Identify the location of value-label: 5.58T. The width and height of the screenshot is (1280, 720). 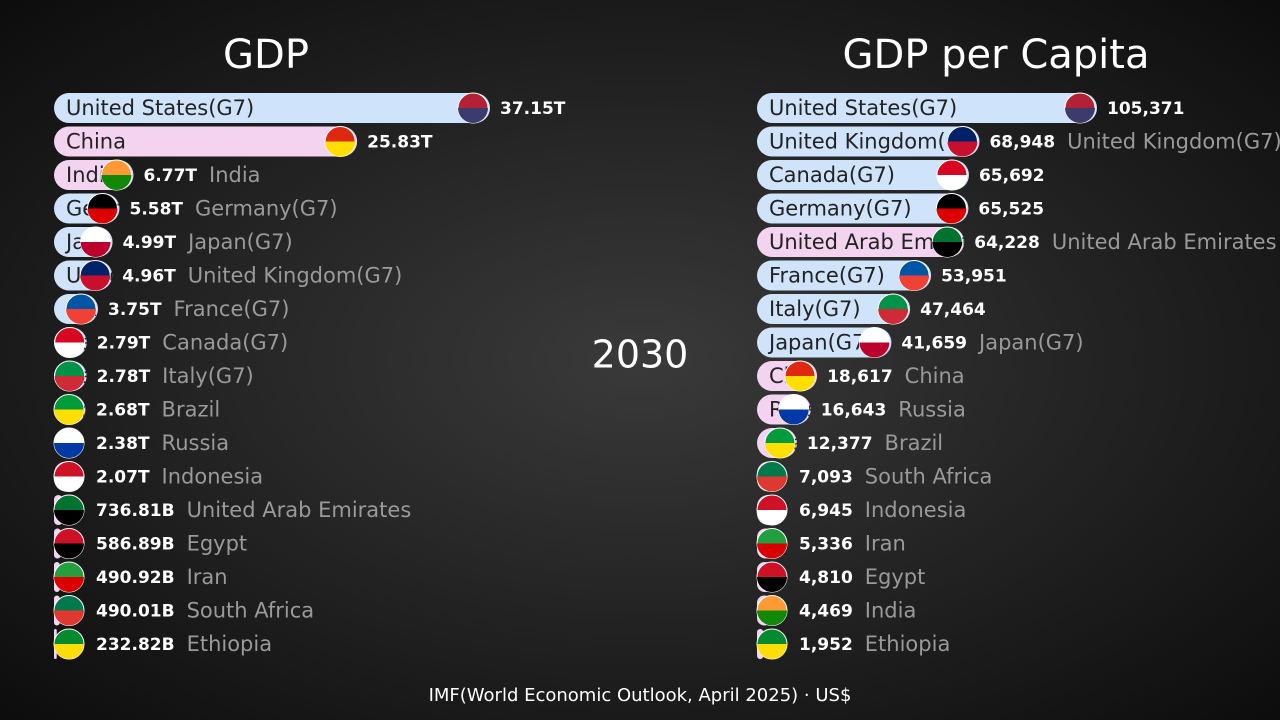
(156, 210).